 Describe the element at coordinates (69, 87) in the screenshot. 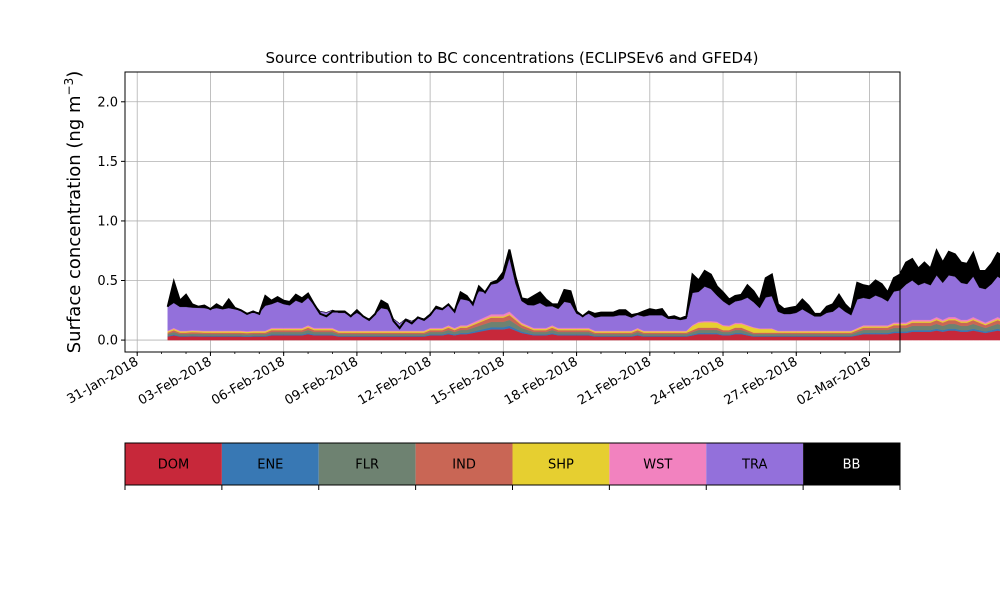

I see `y-axis-label-exponent: −3` at that location.